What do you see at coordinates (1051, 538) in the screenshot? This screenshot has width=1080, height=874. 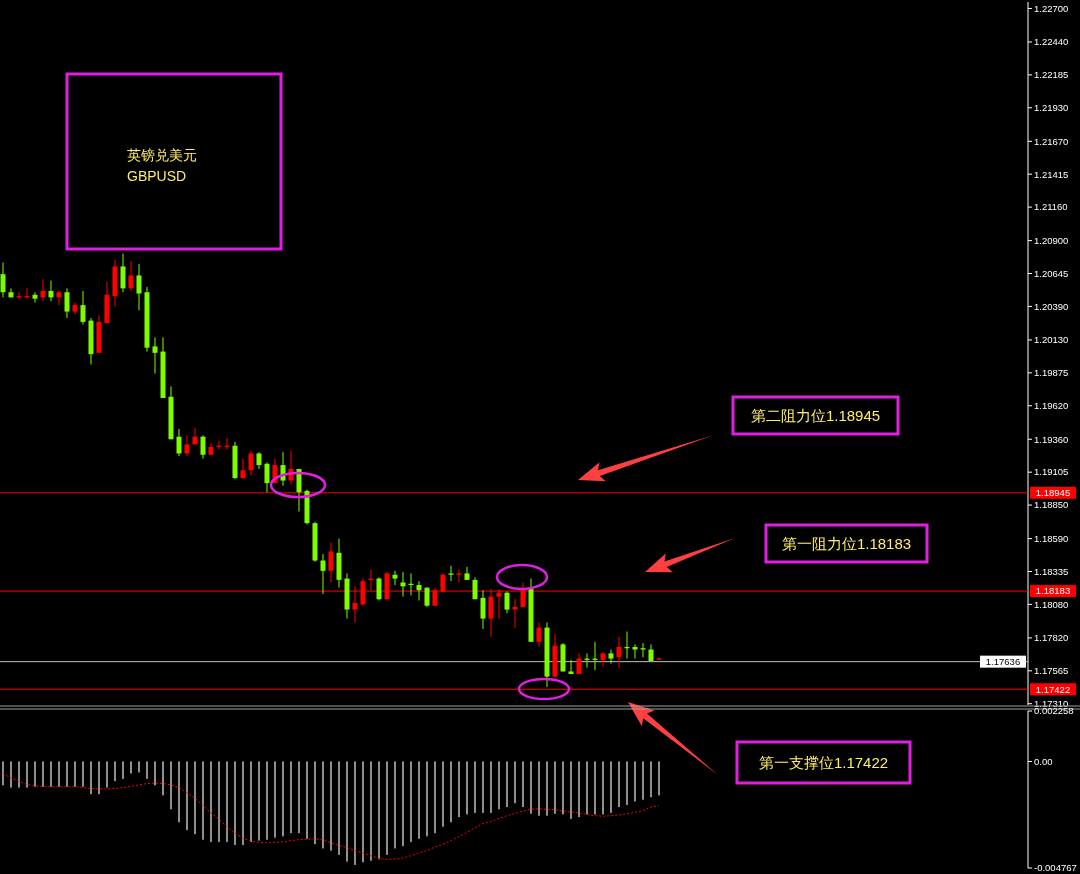 I see `y-tick-label: 1.18590` at bounding box center [1051, 538].